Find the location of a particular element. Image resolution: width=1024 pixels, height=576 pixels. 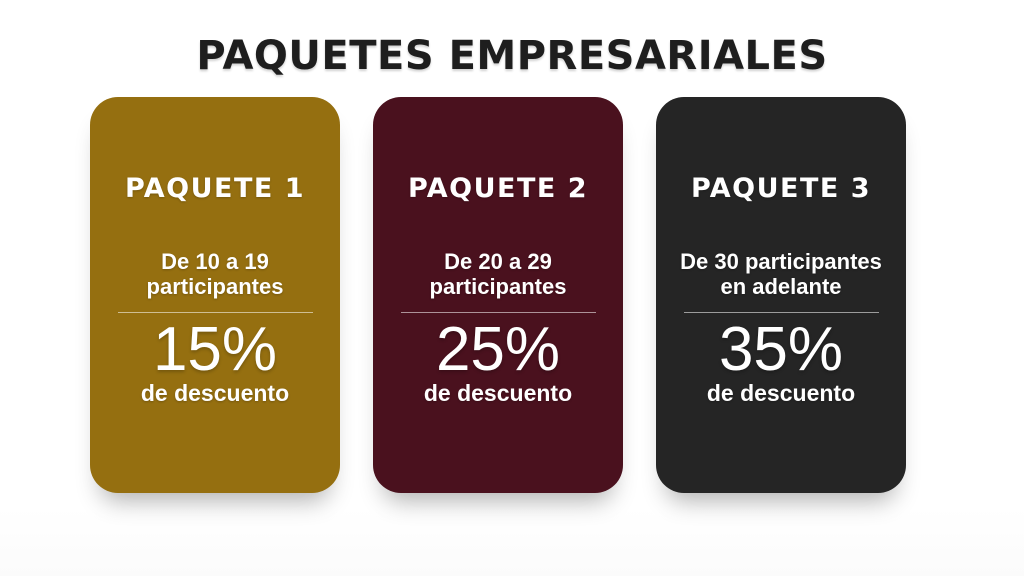

card-audience: De 10 a 19 participantes is located at coordinates (215, 274).